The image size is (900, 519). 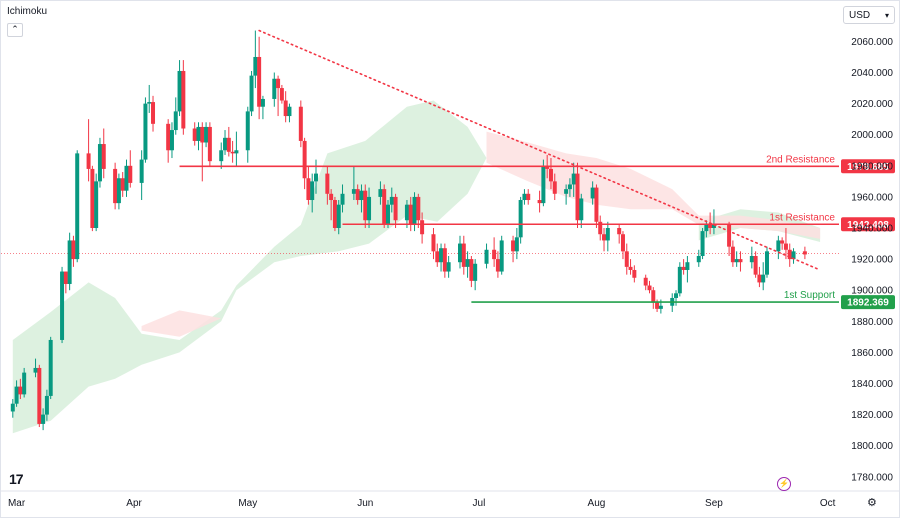 What do you see at coordinates (872, 384) in the screenshot?
I see `y-tick-label: 1840.000` at bounding box center [872, 384].